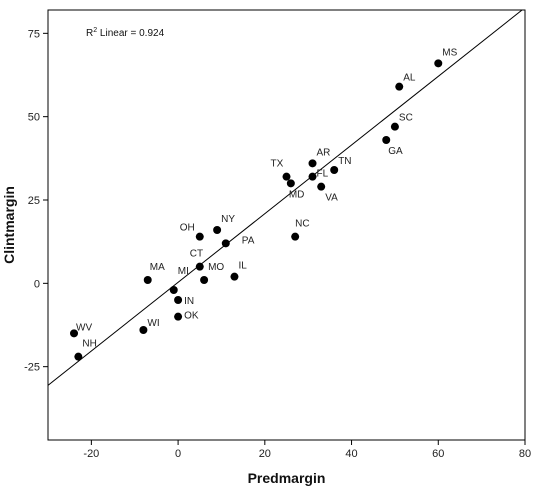 This screenshot has height=489, width=534. What do you see at coordinates (37, 284) in the screenshot?
I see `y-tick-label: 0` at bounding box center [37, 284].